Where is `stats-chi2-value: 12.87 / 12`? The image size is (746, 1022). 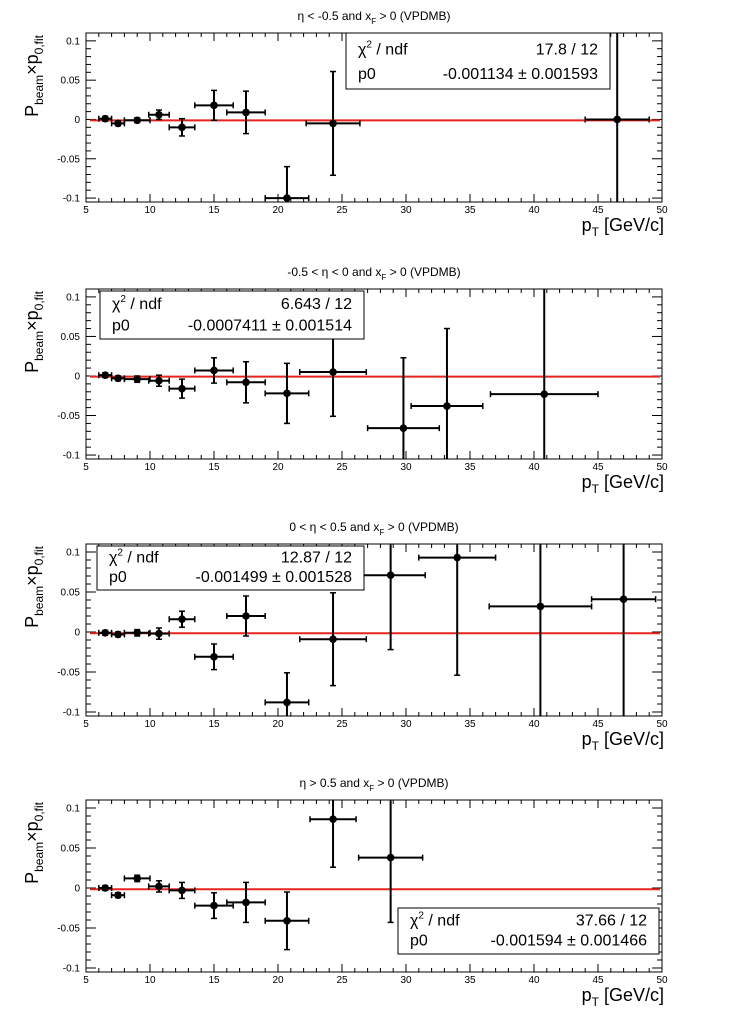 stats-chi2-value: 12.87 / 12 is located at coordinates (316, 558).